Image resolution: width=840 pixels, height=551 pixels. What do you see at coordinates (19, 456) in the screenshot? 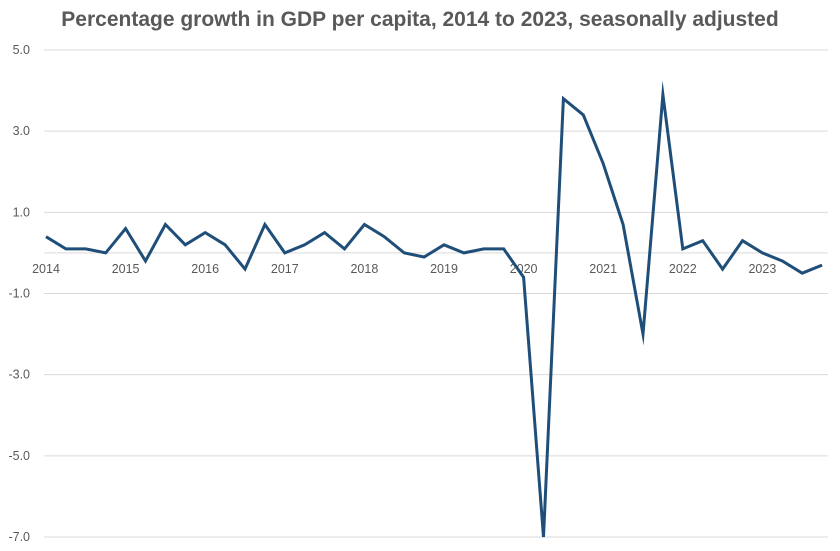
I see `y-tick-label: -5.0` at bounding box center [19, 456].